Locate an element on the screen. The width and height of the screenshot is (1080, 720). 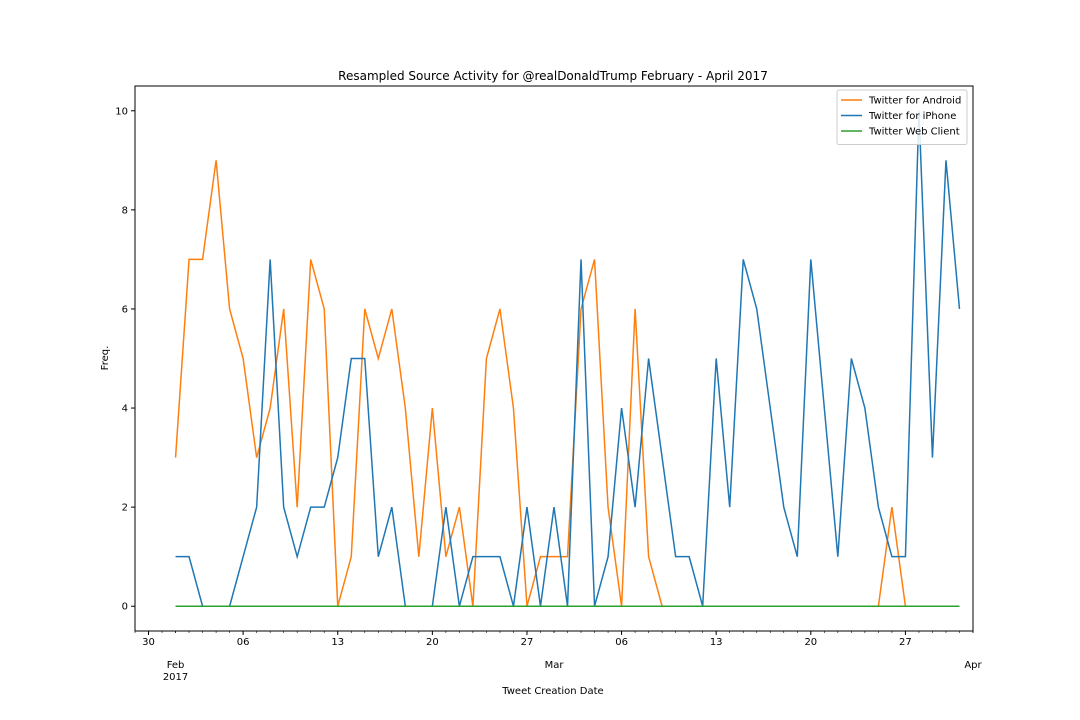
legend-label: Twitter Web Client is located at coordinates (914, 132).